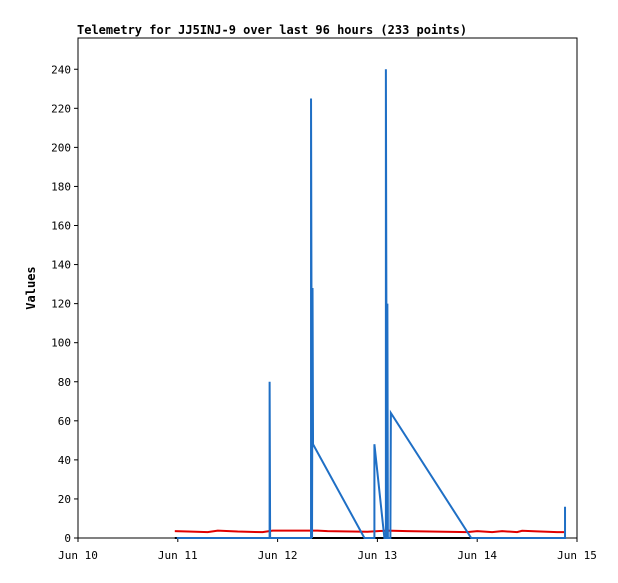 The image size is (618, 583). What do you see at coordinates (61, 343) in the screenshot?
I see `y-tick-label: 100` at bounding box center [61, 343].